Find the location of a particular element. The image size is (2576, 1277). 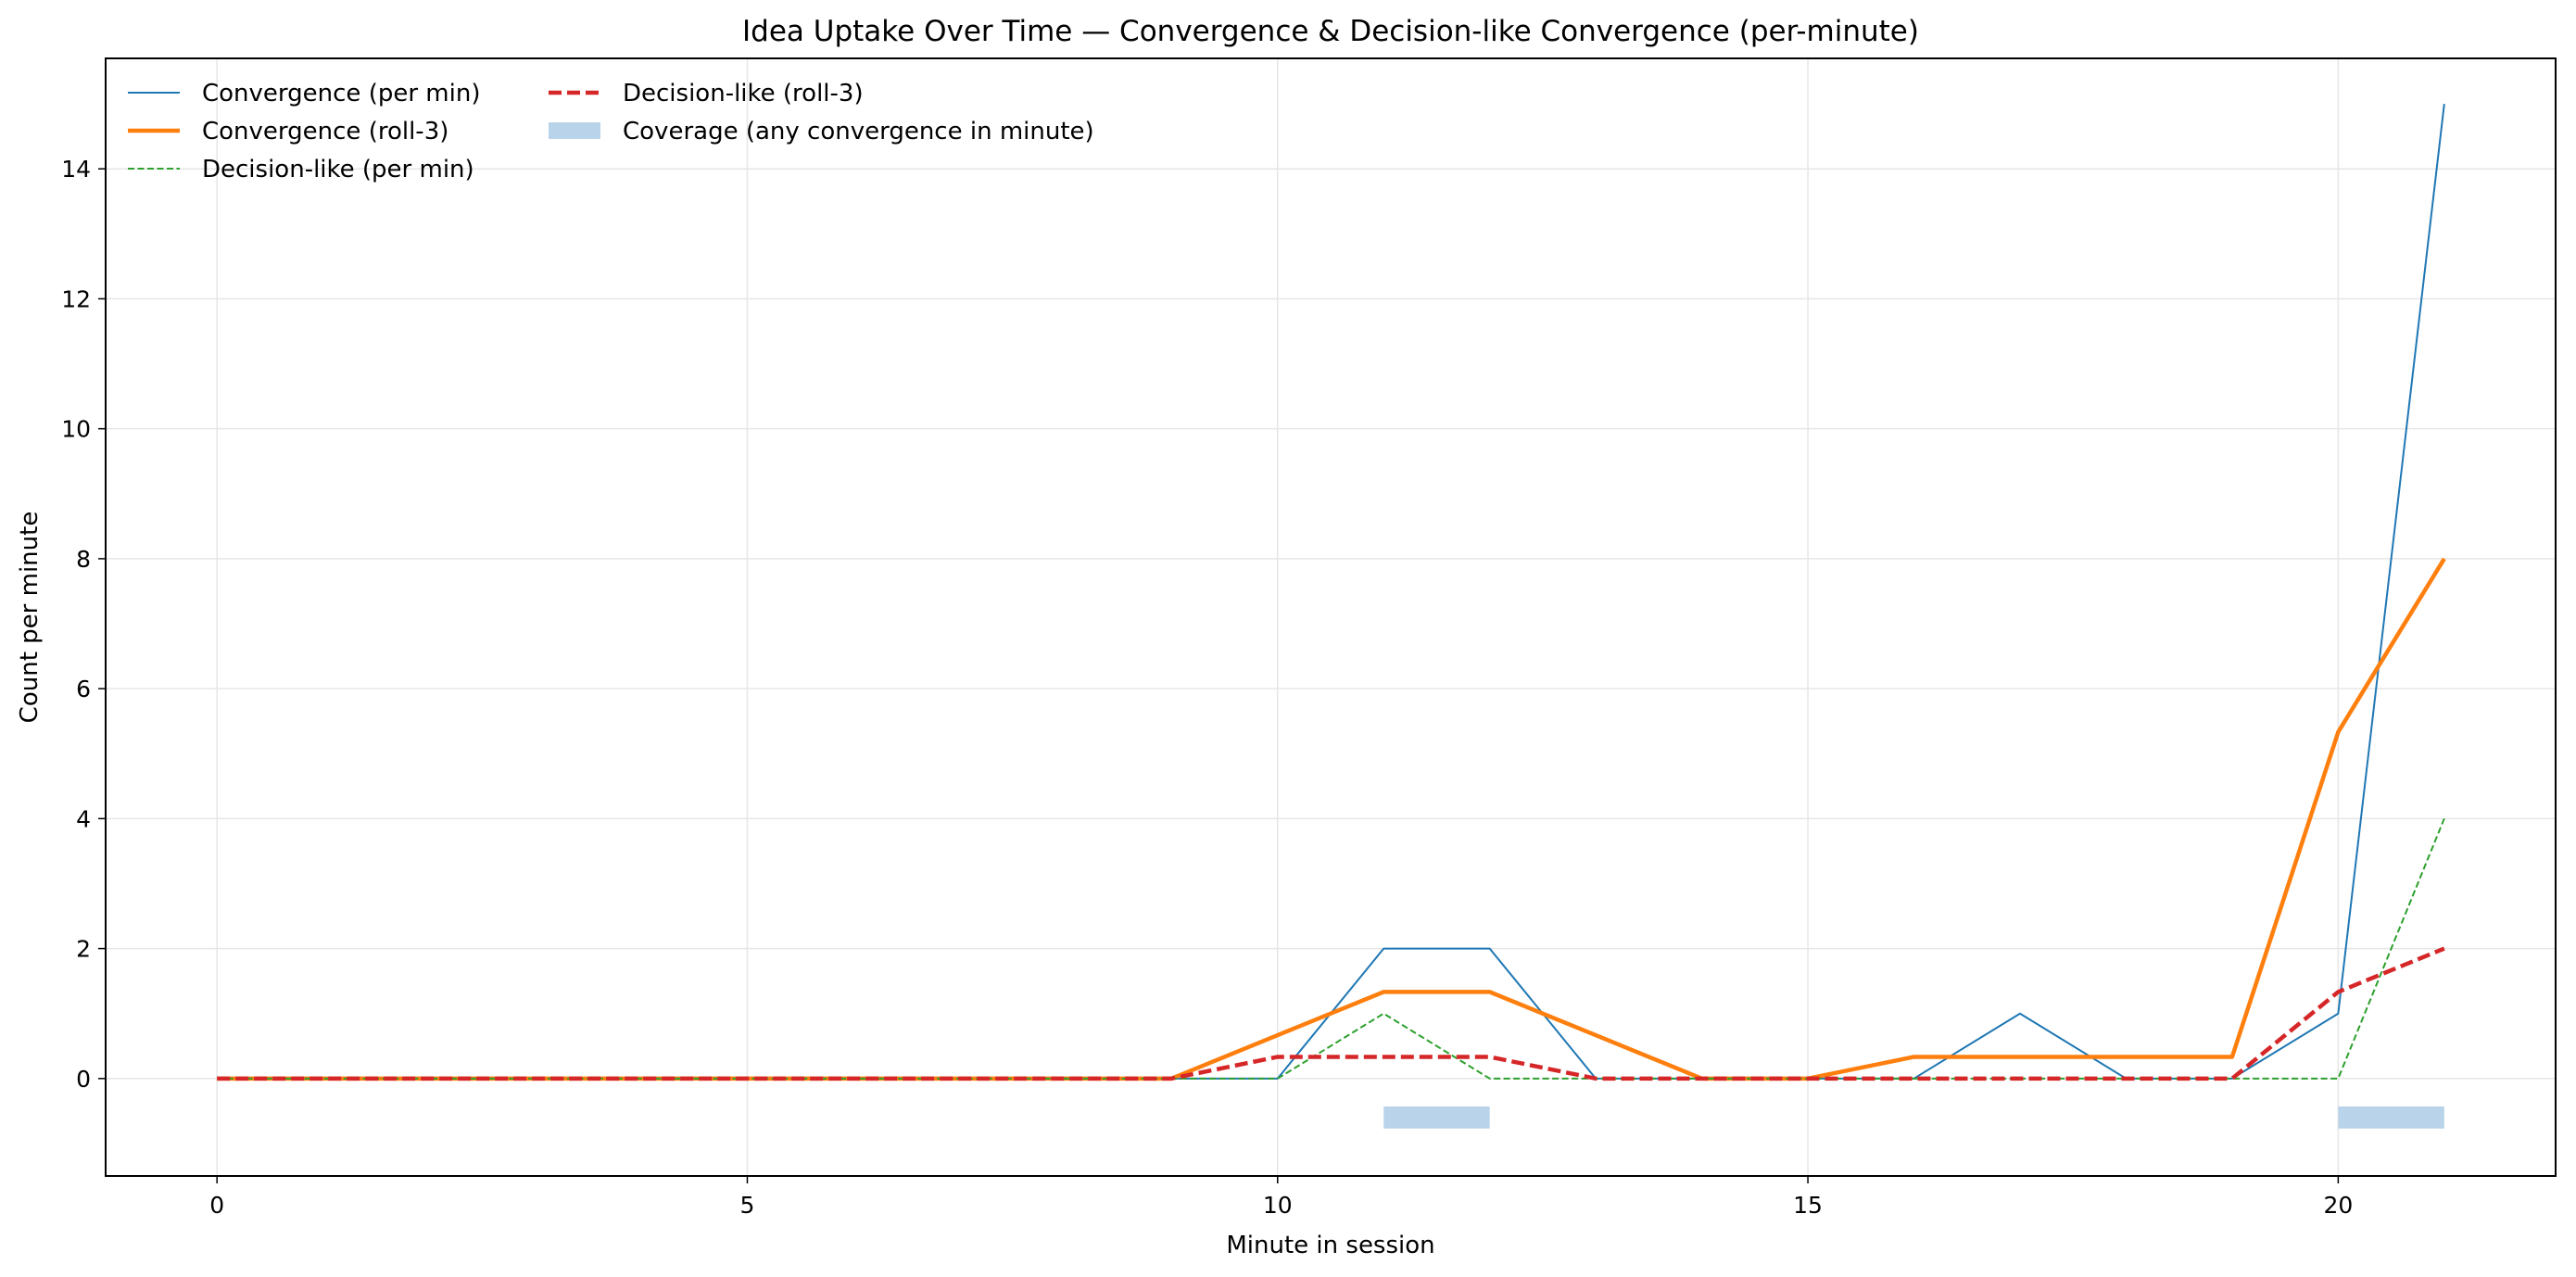

y-tick-label: 14 is located at coordinates (76, 169).